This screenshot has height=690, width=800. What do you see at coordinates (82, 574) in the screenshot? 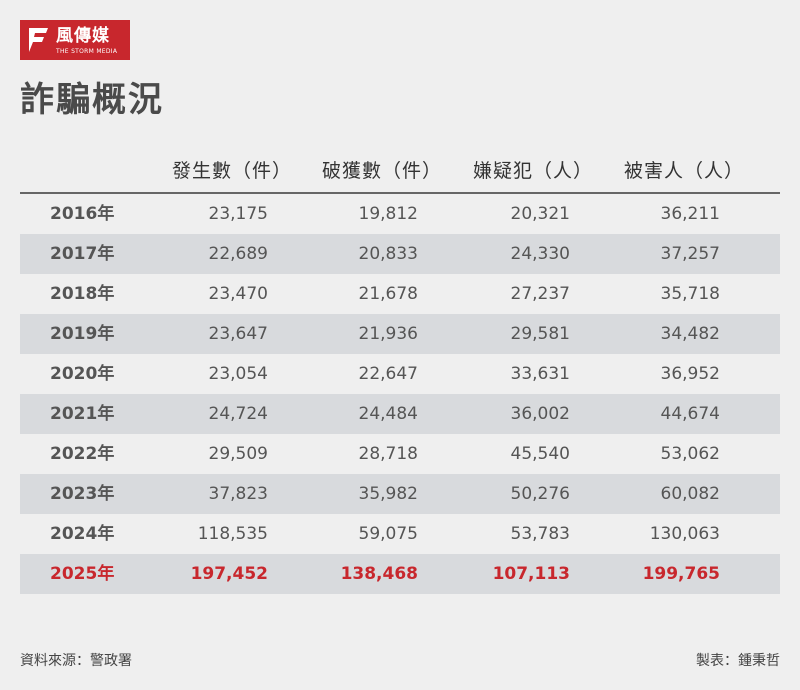
I see `row-year: 2025年` at bounding box center [82, 574].